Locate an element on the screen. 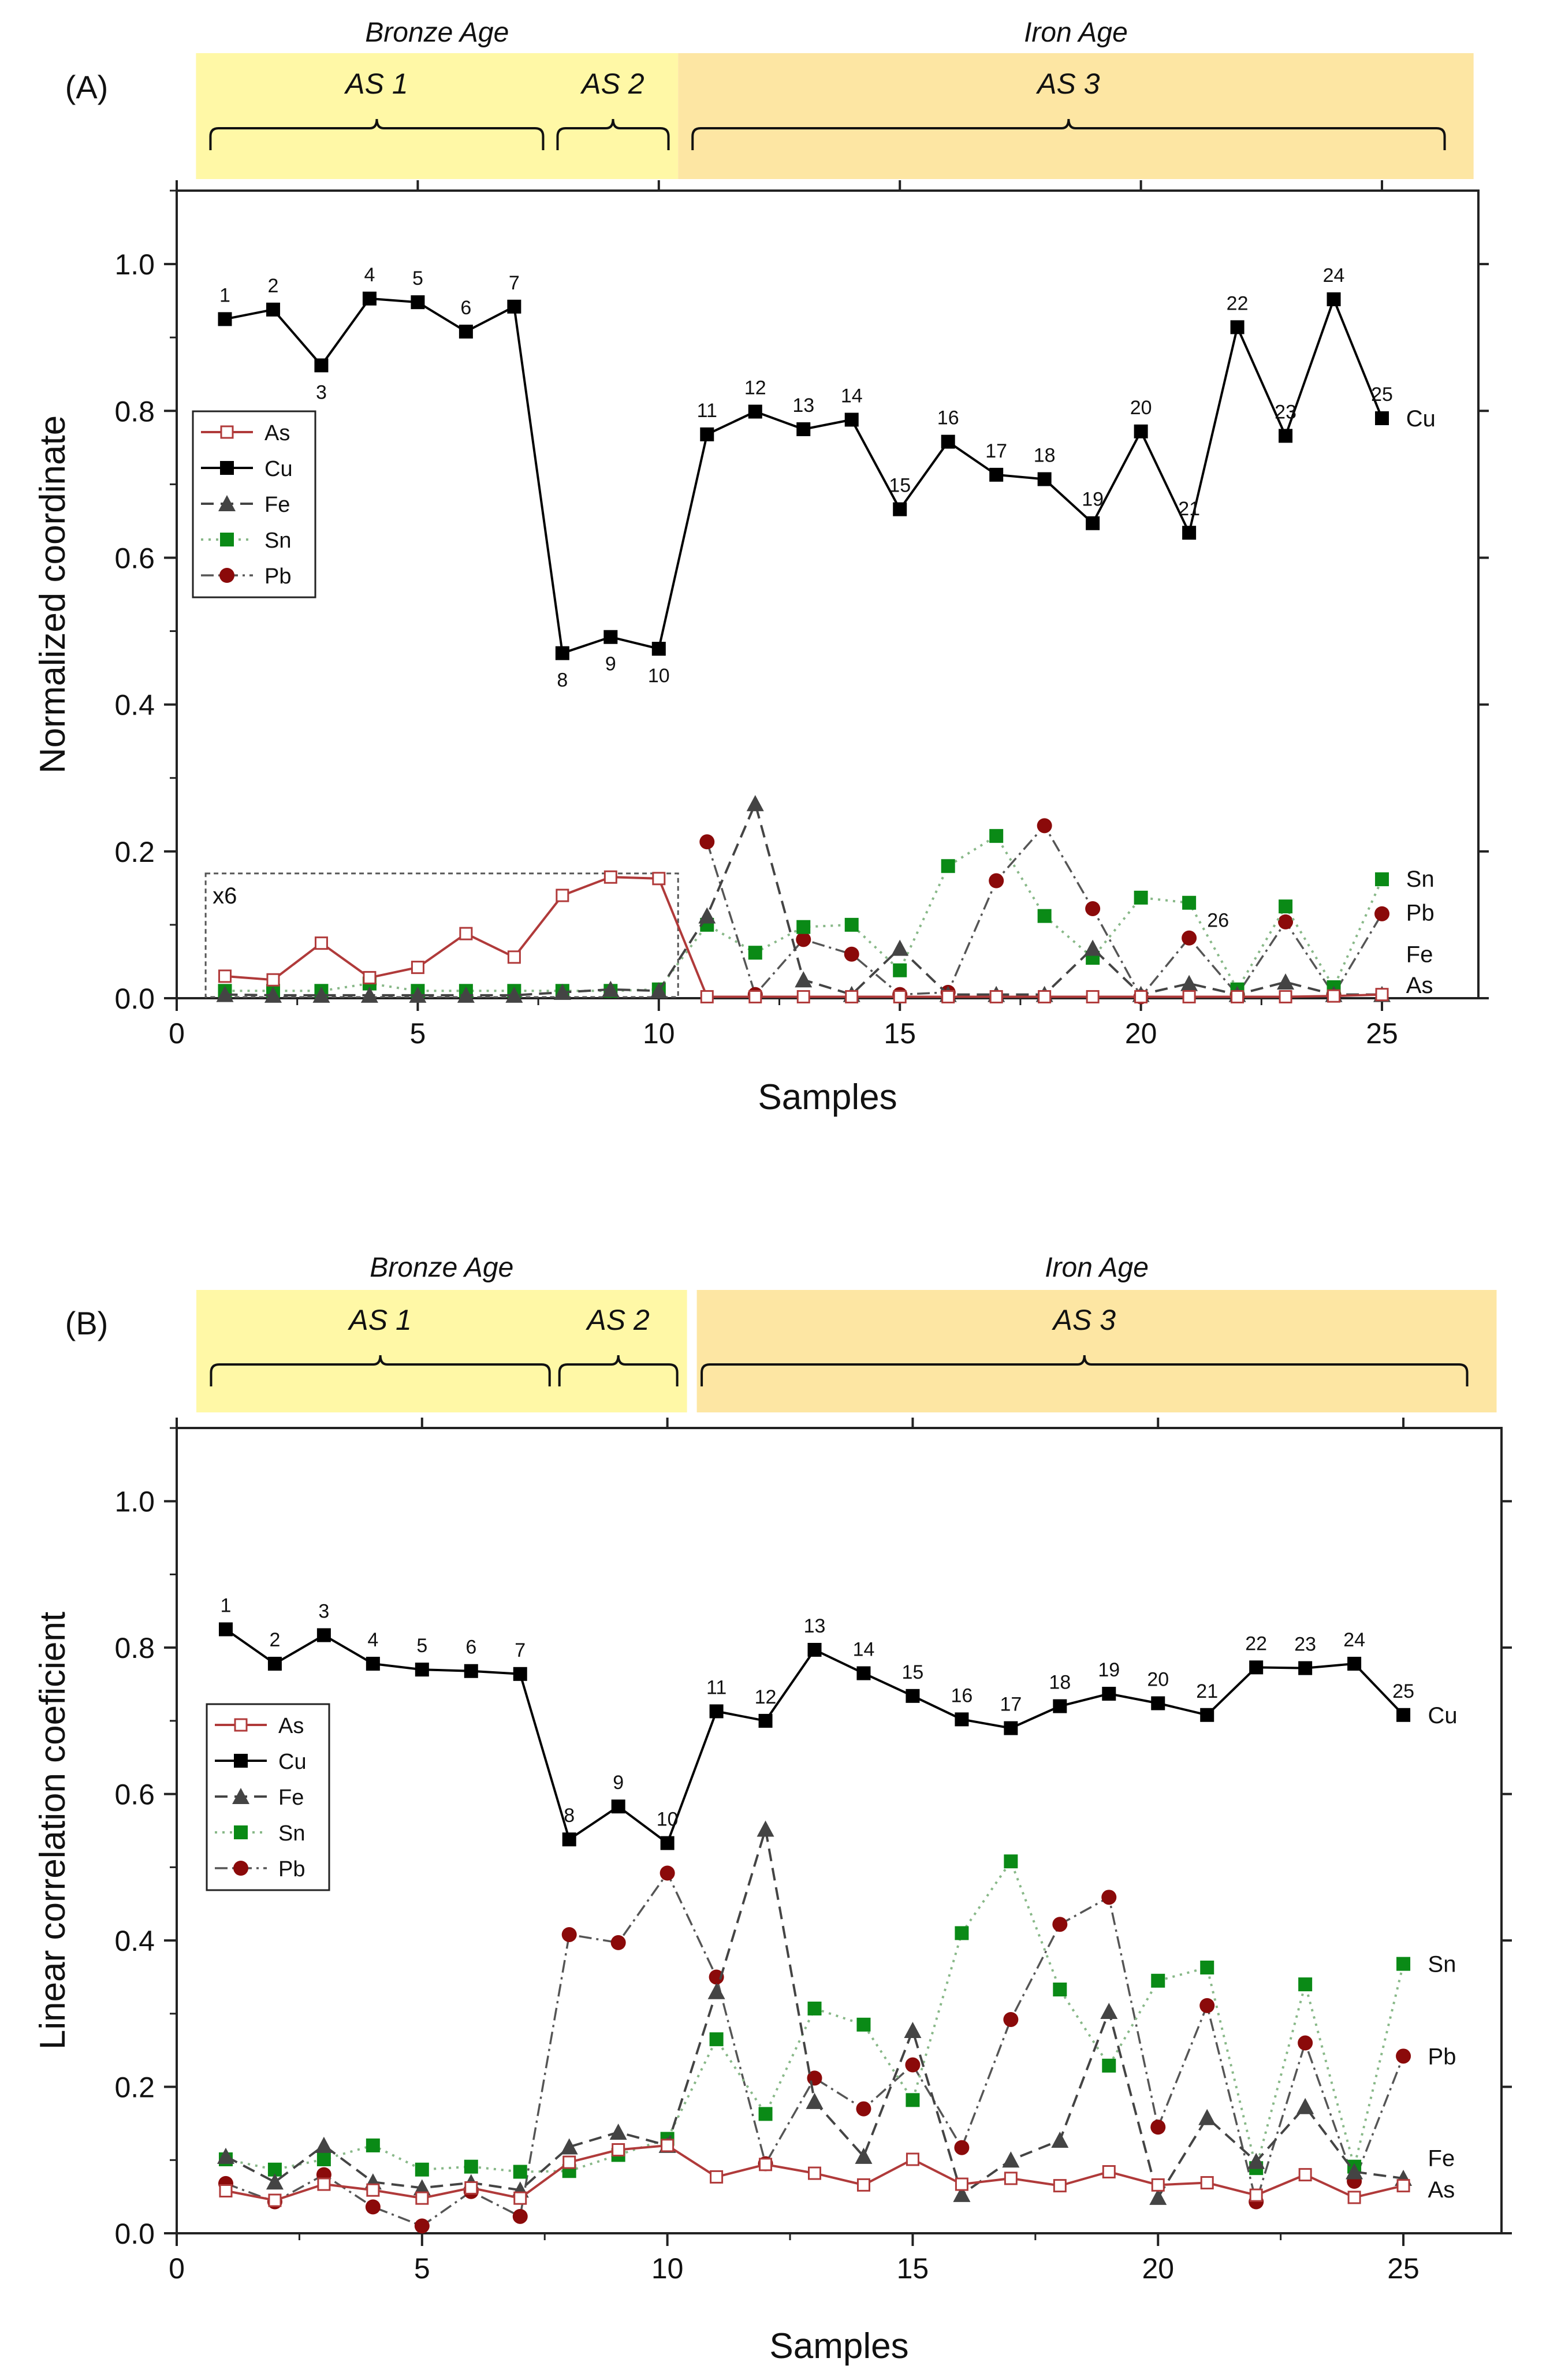  cu-point-label: 4 is located at coordinates (372, 1640).